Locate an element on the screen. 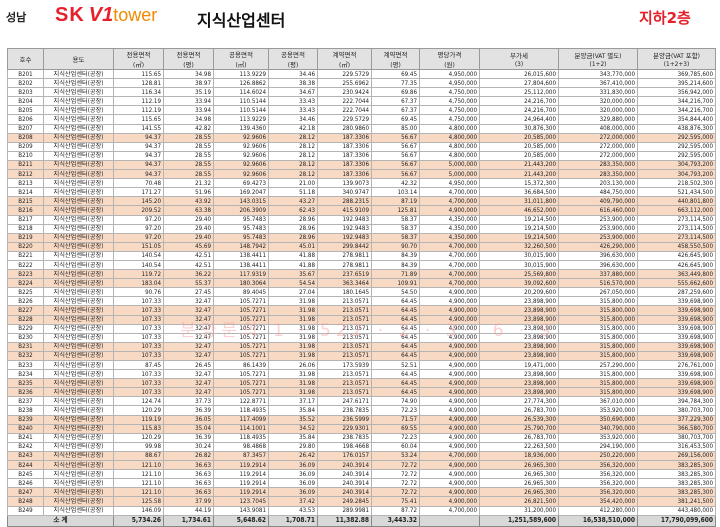  value-cell: 19,471,000 is located at coordinates (519, 365).